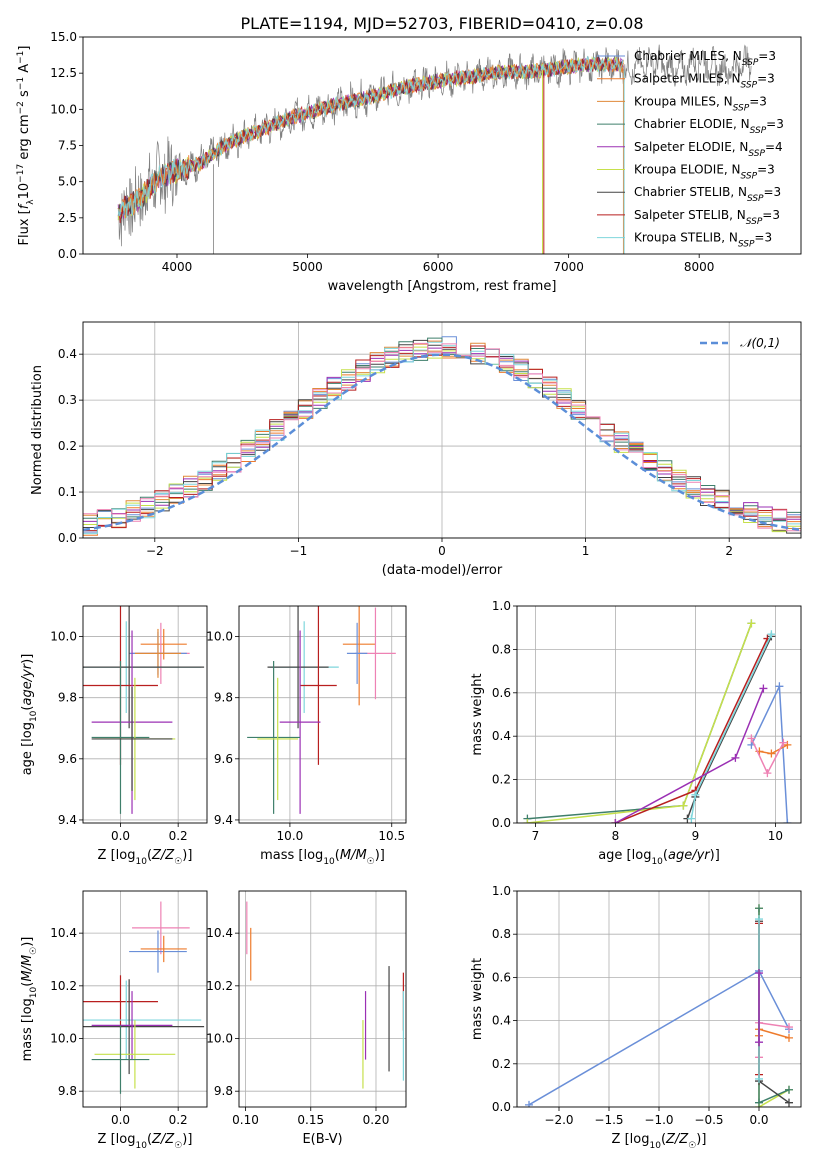 The height and width of the screenshot is (1170, 819). Describe the element at coordinates (568, 267) in the screenshot. I see `x-tick-label: 7000` at that location.